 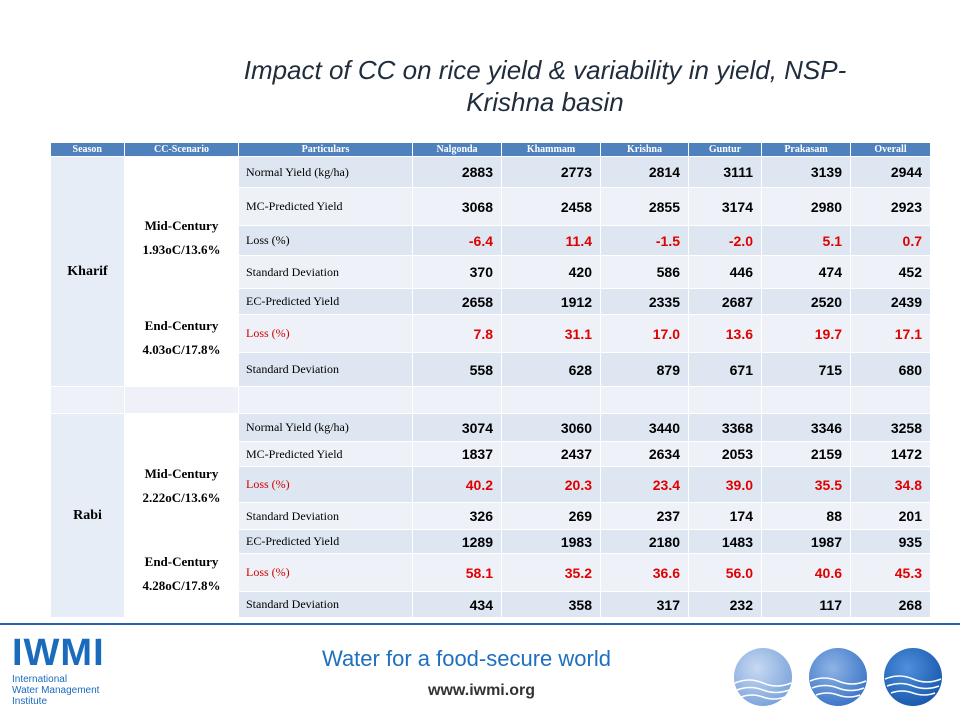 I want to click on loss-value-cell: 0.7, so click(x=890, y=240).